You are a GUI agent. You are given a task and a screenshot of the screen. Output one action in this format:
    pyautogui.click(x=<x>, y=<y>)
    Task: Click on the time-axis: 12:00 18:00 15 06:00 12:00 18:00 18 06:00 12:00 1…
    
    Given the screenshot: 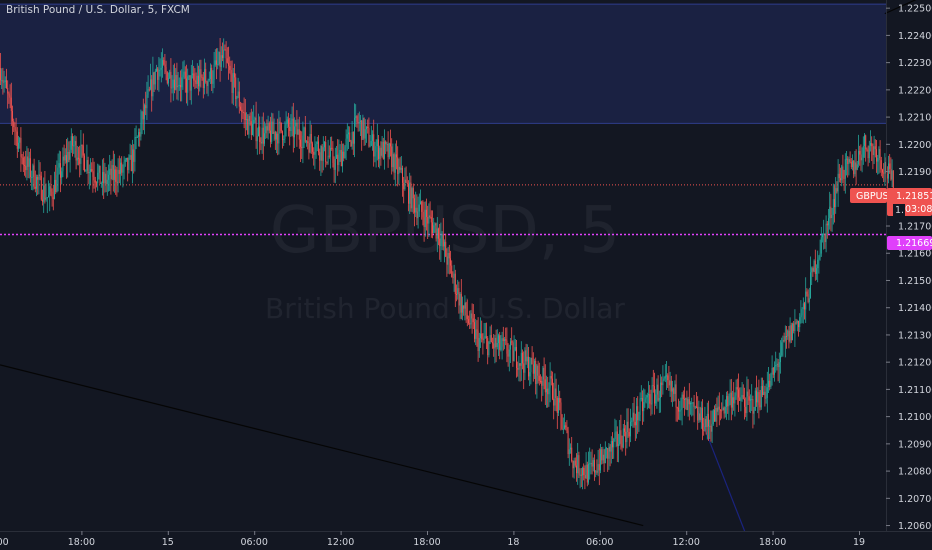 What is the action you would take?
    pyautogui.click(x=466, y=539)
    